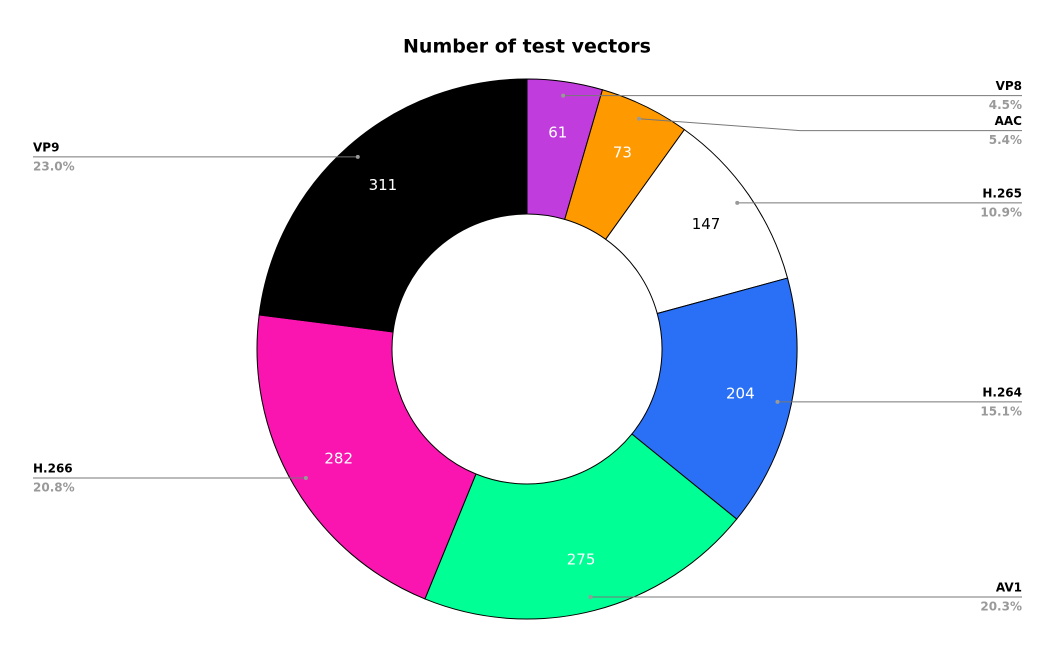 This screenshot has width=1055, height=652. I want to click on value-label: 61, so click(557, 133).